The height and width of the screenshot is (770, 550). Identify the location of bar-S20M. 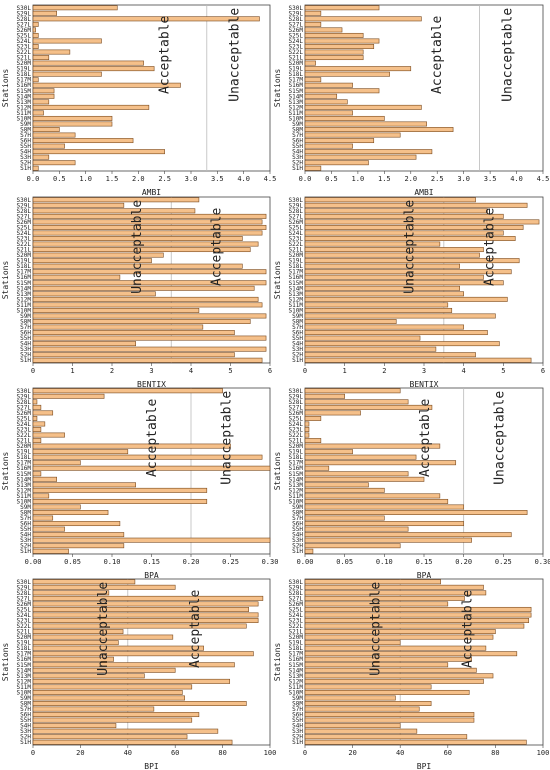
(310, 63).